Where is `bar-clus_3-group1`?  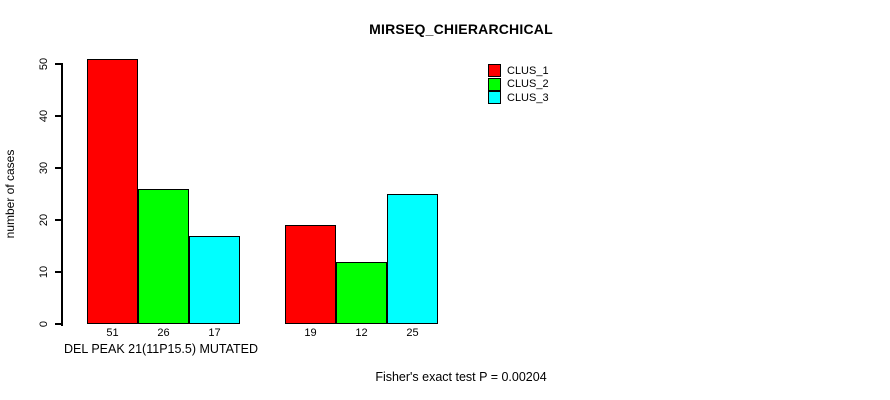
bar-clus_3-group1 is located at coordinates (214, 279).